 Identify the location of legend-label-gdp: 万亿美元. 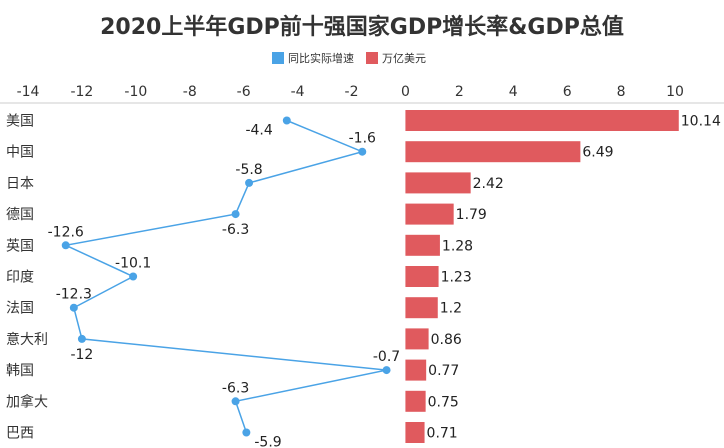
(404, 58).